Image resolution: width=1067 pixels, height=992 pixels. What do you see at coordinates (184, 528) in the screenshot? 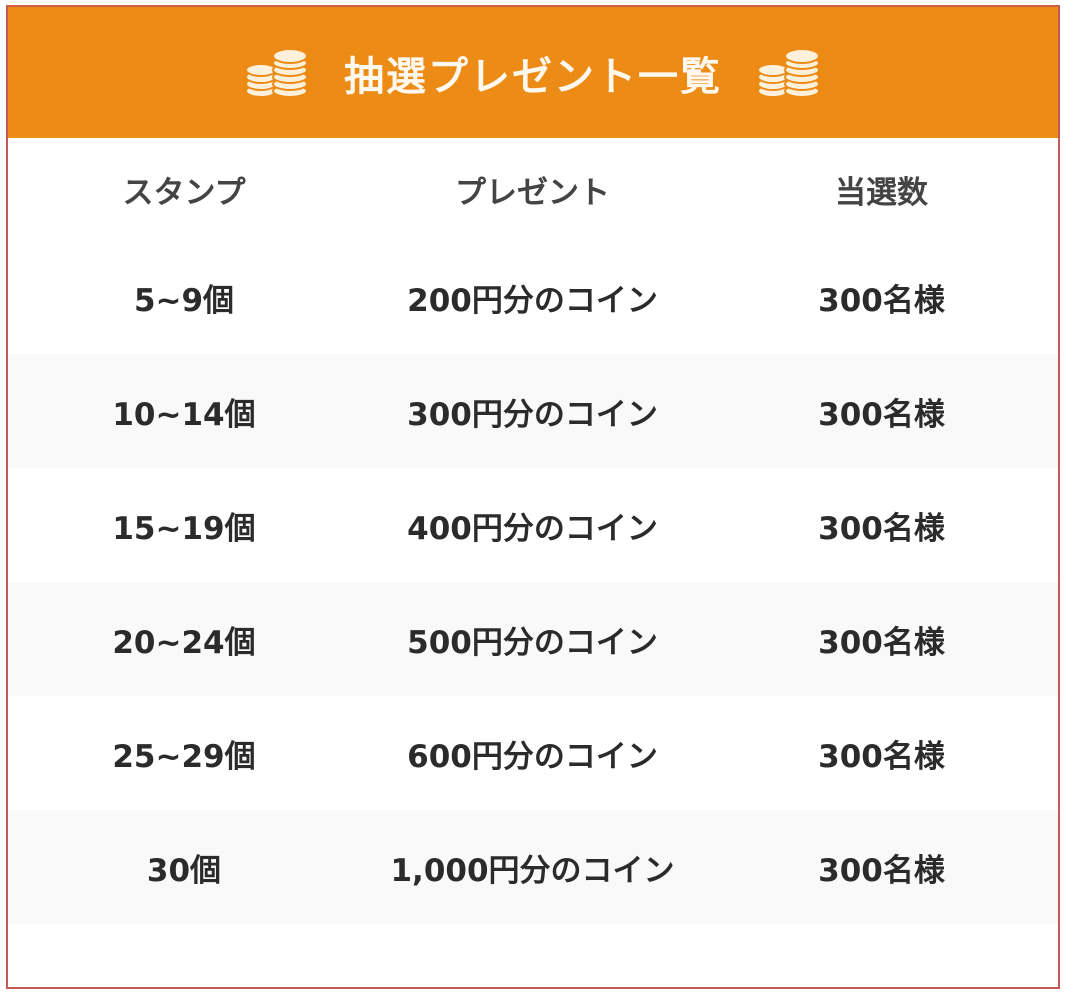
I see `cell-stamp: 15~19個` at bounding box center [184, 528].